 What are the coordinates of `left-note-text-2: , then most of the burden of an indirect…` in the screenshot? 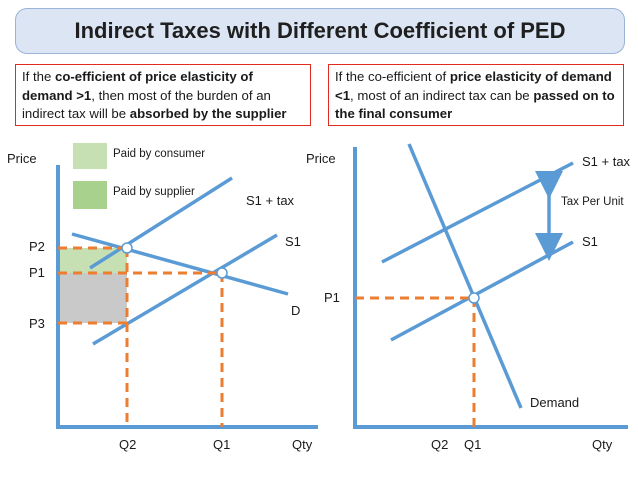 It's located at (146, 104).